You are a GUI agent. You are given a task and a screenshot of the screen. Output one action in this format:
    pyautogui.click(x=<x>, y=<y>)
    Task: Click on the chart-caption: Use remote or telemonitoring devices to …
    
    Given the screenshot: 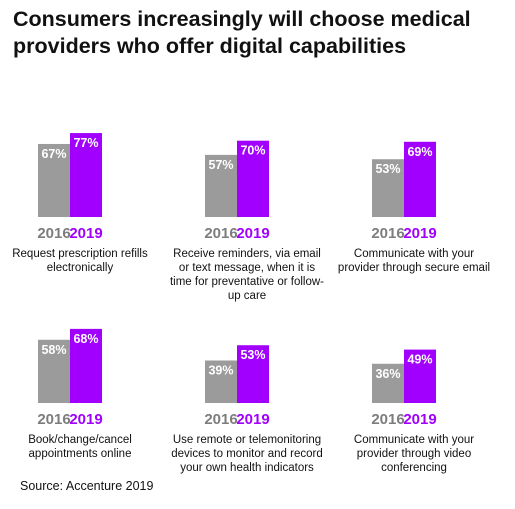 What is the action you would take?
    pyautogui.click(x=247, y=454)
    